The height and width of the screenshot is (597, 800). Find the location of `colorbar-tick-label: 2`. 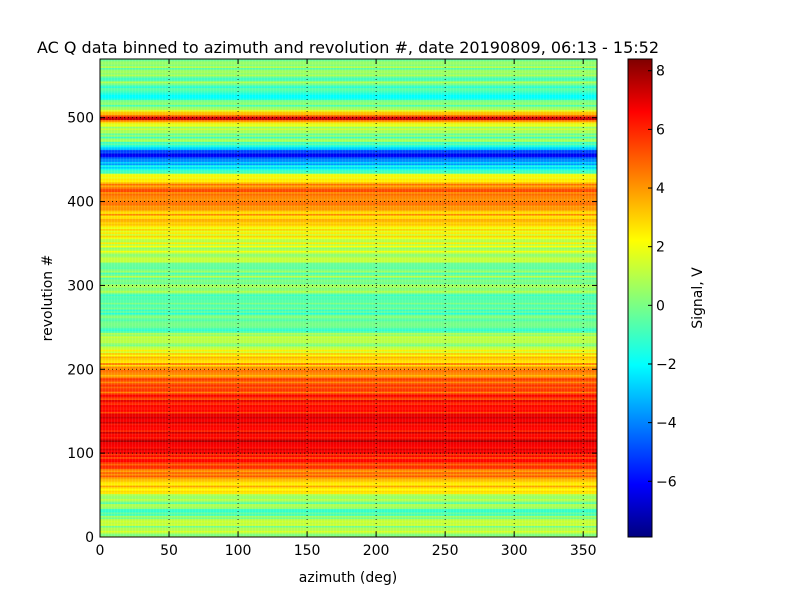

colorbar-tick-label: 2 is located at coordinates (660, 248).